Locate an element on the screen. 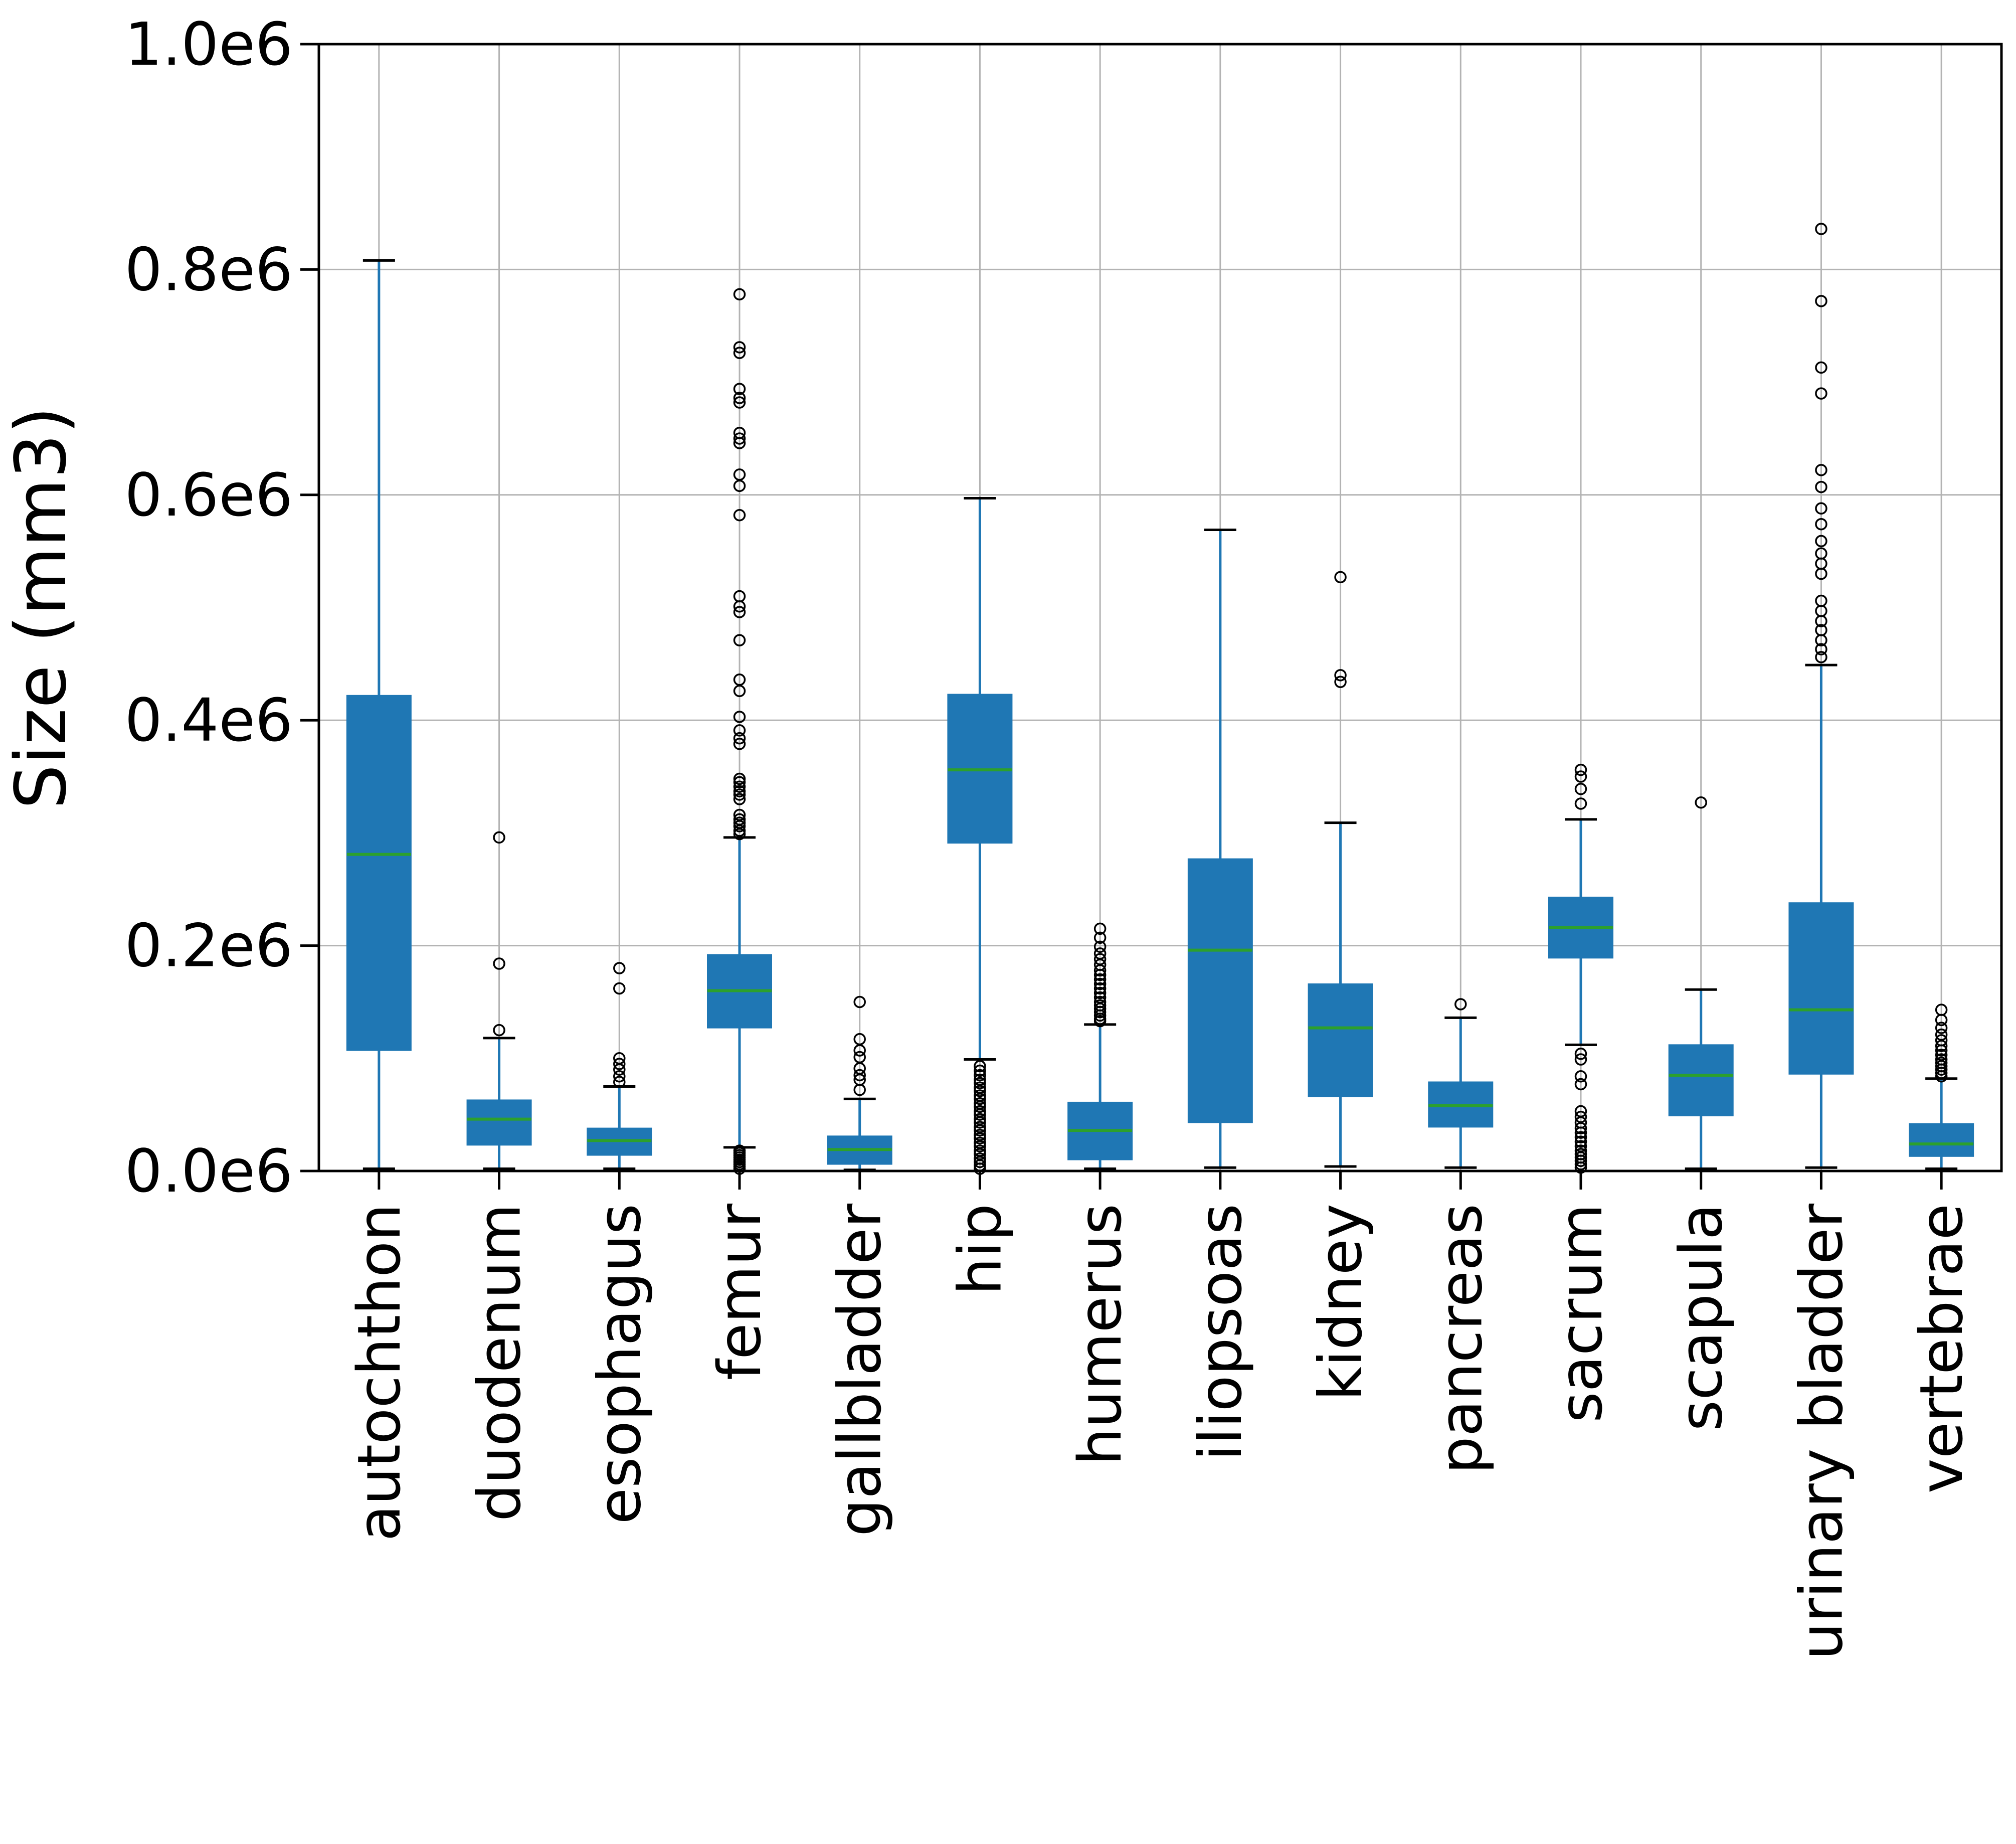  y-axis-title: Size (mm3) is located at coordinates (41, 608).